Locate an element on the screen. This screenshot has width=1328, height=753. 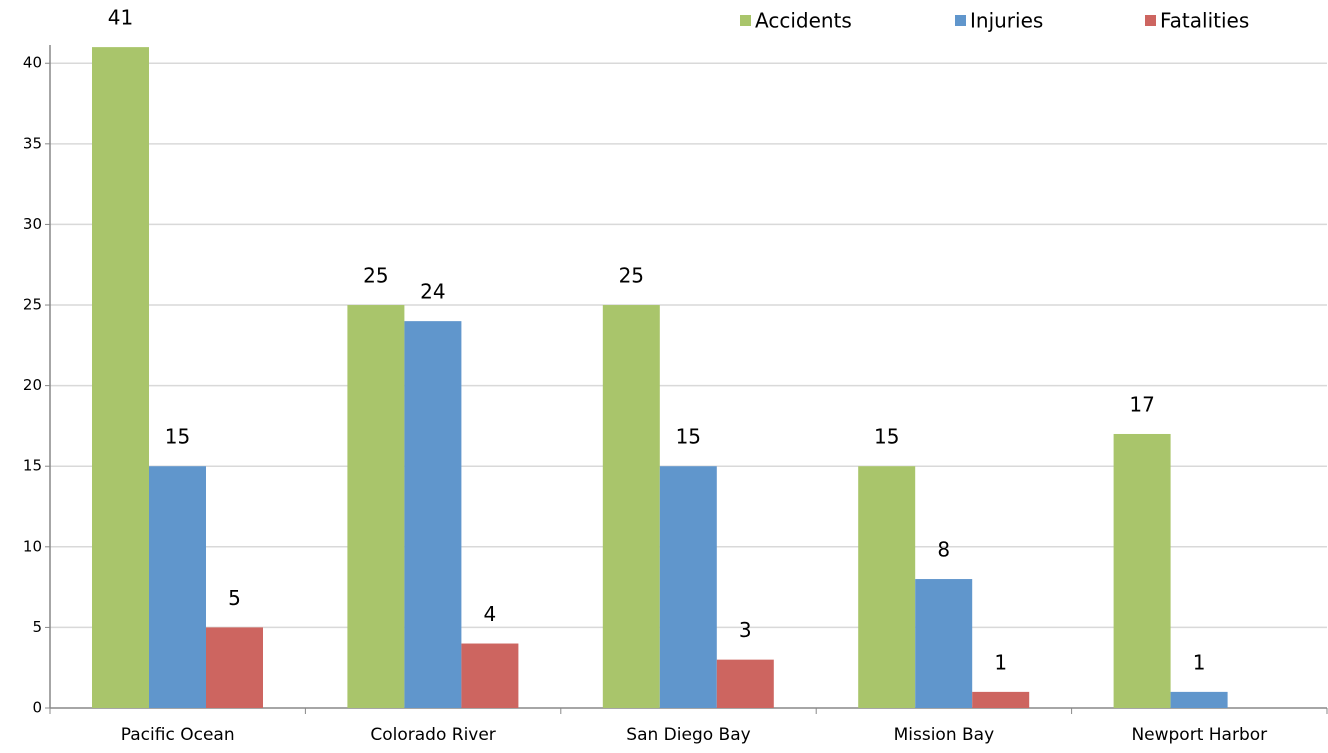
data-label: 5 is located at coordinates (234, 598).